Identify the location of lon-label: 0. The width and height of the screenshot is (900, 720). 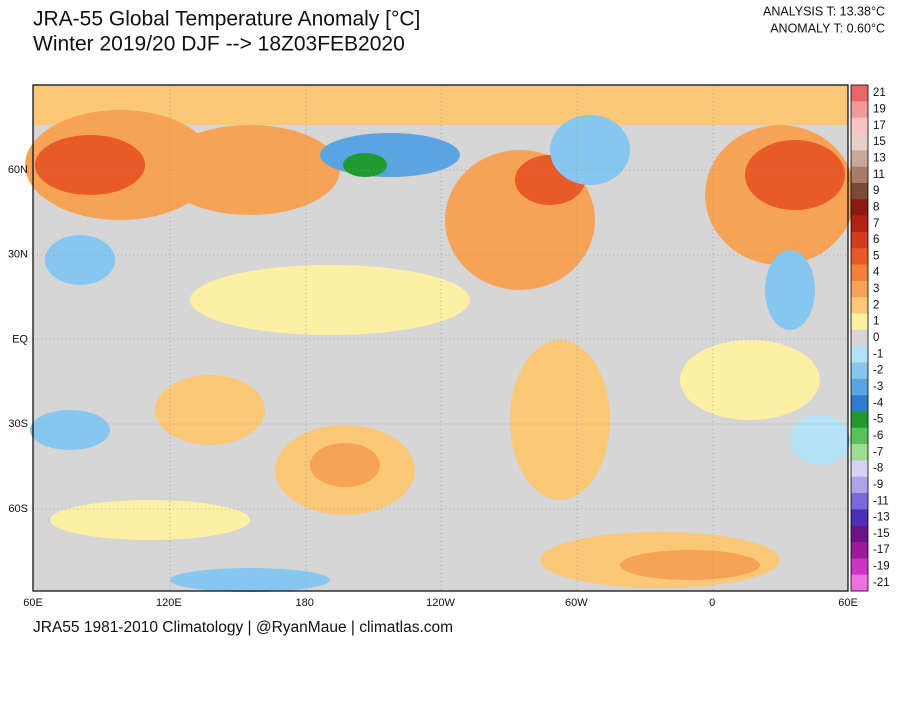
(712, 603).